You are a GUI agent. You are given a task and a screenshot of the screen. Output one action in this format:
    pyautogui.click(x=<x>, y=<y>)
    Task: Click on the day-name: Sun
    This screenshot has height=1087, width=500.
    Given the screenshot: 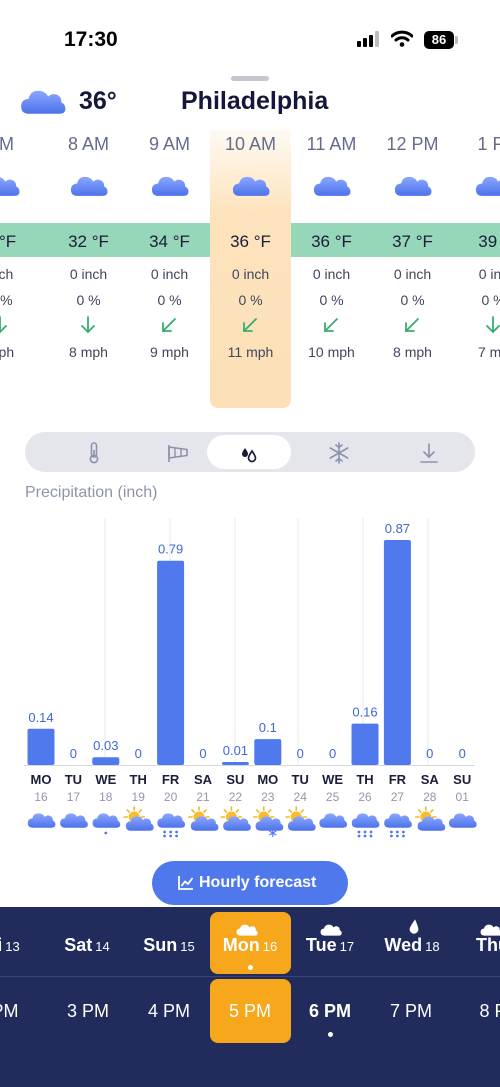 What is the action you would take?
    pyautogui.click(x=160, y=945)
    